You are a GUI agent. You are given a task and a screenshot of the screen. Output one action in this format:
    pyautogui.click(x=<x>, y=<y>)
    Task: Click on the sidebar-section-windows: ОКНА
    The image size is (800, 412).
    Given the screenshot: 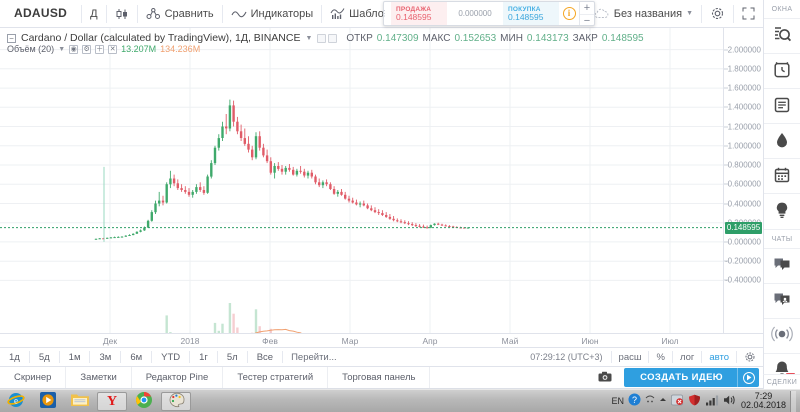 What is the action you would take?
    pyautogui.click(x=782, y=9)
    